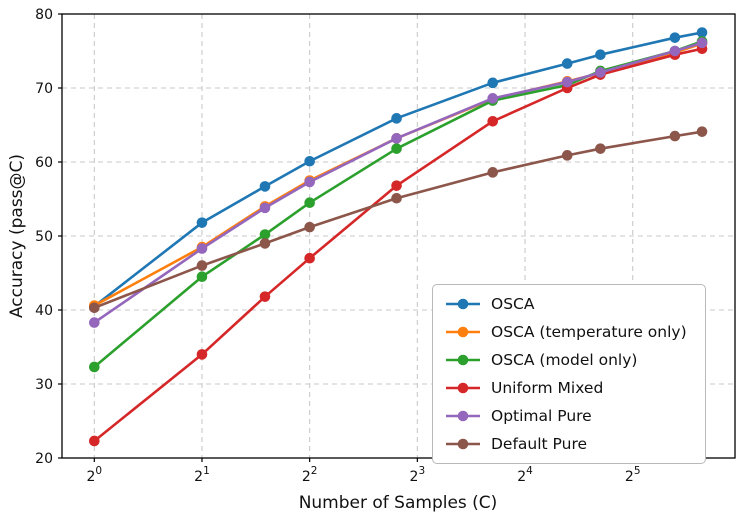 The height and width of the screenshot is (523, 747). What do you see at coordinates (633, 475) in the screenshot?
I see `x-tick-label: 25` at bounding box center [633, 475].